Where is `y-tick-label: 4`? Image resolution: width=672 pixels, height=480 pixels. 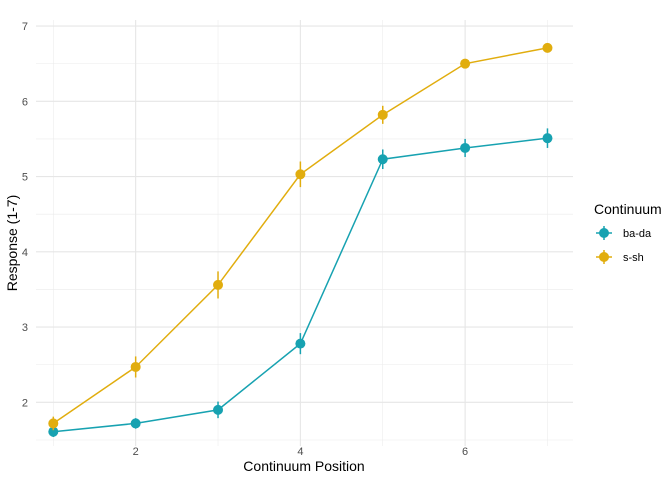
y-tick-label: 4 is located at coordinates (25, 253).